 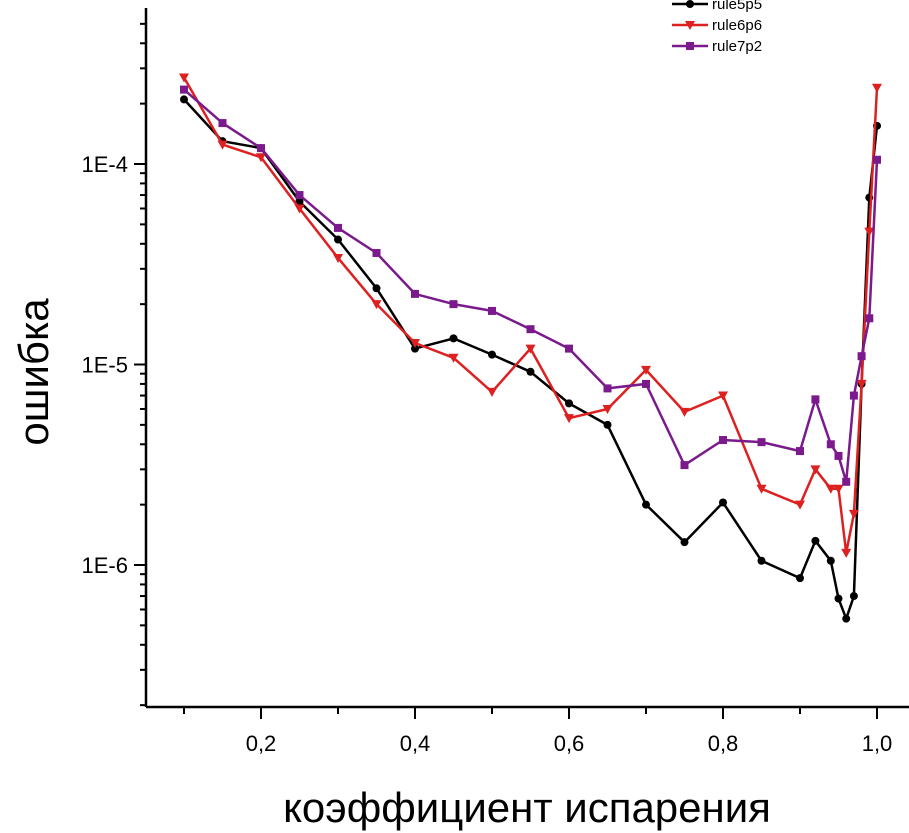 I want to click on y-tick-label: 1E-4, so click(x=105, y=164).